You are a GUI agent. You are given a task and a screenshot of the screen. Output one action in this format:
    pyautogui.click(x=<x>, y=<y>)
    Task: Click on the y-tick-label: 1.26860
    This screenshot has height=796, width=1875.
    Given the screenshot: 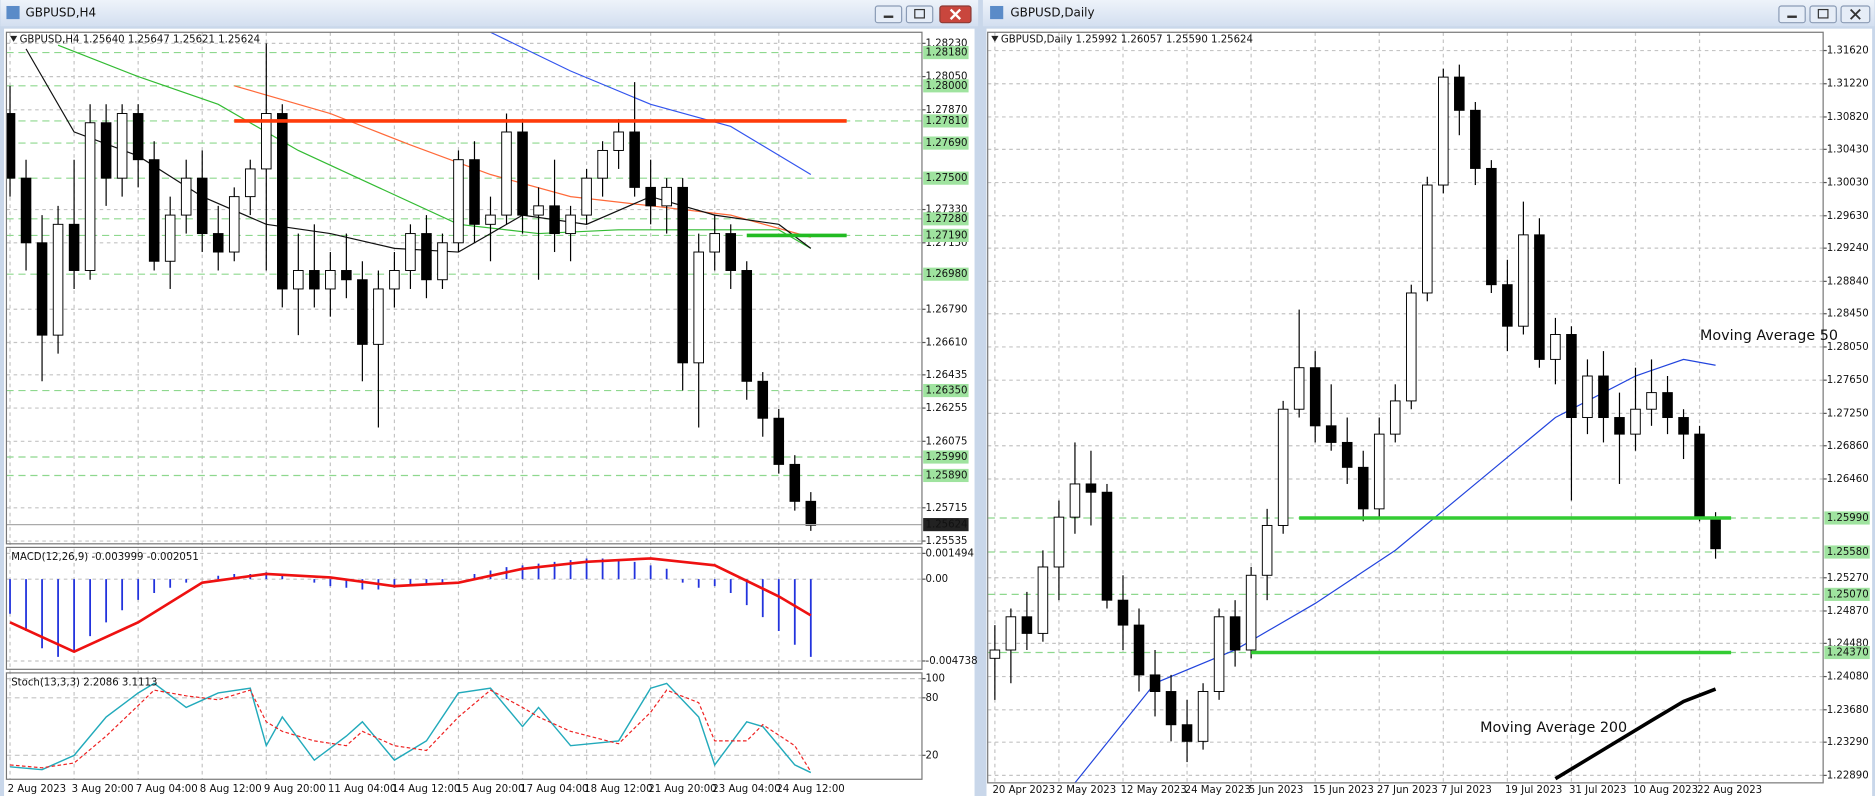 What is the action you would take?
    pyautogui.click(x=1848, y=446)
    